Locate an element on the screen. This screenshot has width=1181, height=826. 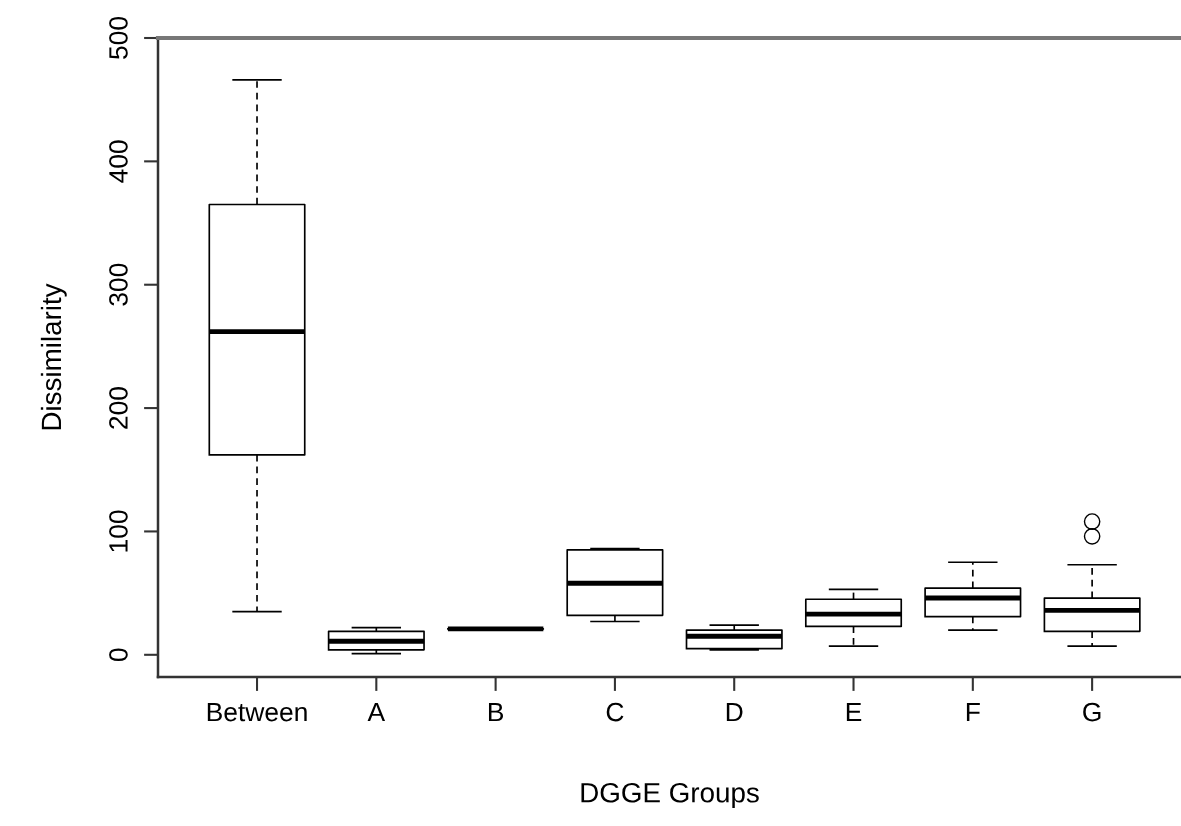
x-tick-label: C is located at coordinates (615, 712).